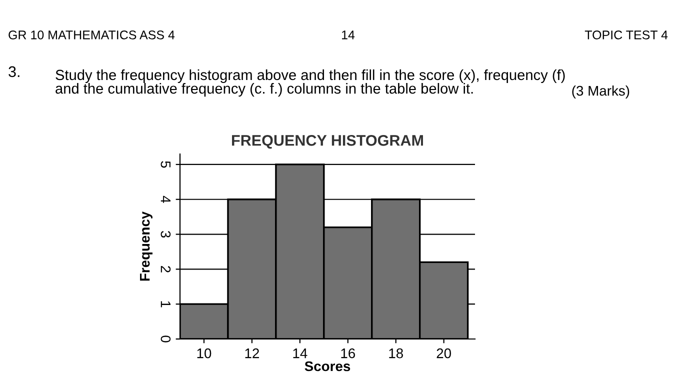  What do you see at coordinates (252, 353) in the screenshot?
I see `x-tick-label: 12` at bounding box center [252, 353].